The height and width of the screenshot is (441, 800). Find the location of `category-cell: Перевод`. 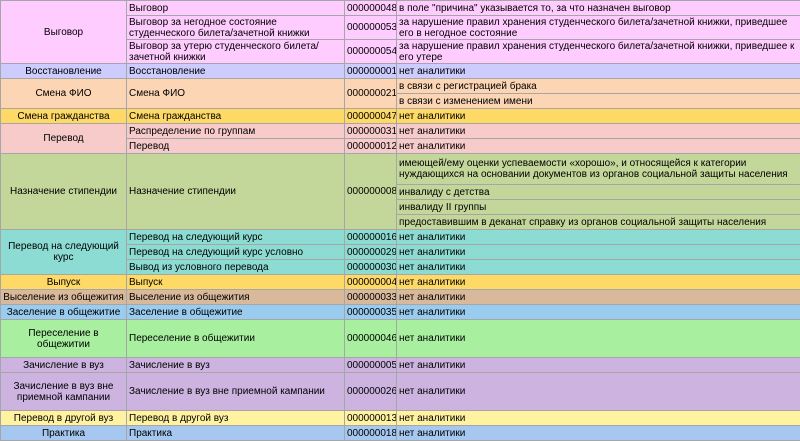

category-cell: Перевод is located at coordinates (64, 139).